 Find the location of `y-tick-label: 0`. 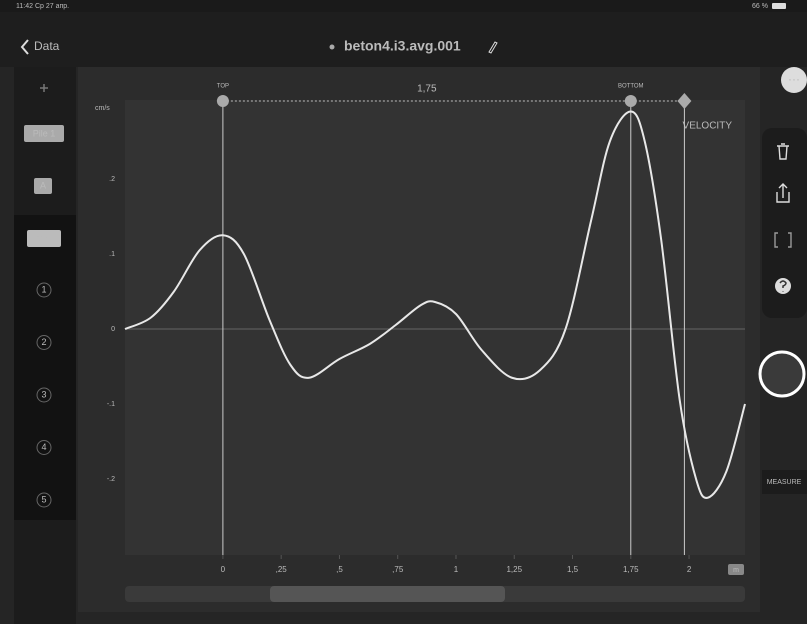

y-tick-label: 0 is located at coordinates (113, 329).